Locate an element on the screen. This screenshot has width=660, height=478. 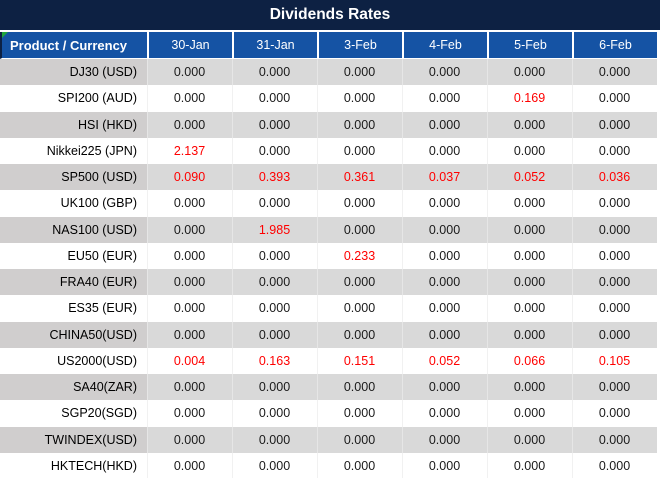
table-row: EU50 (EUR) 0.000 0.000 0.233 0.000 0.000 0.000 is located at coordinates (328, 255).